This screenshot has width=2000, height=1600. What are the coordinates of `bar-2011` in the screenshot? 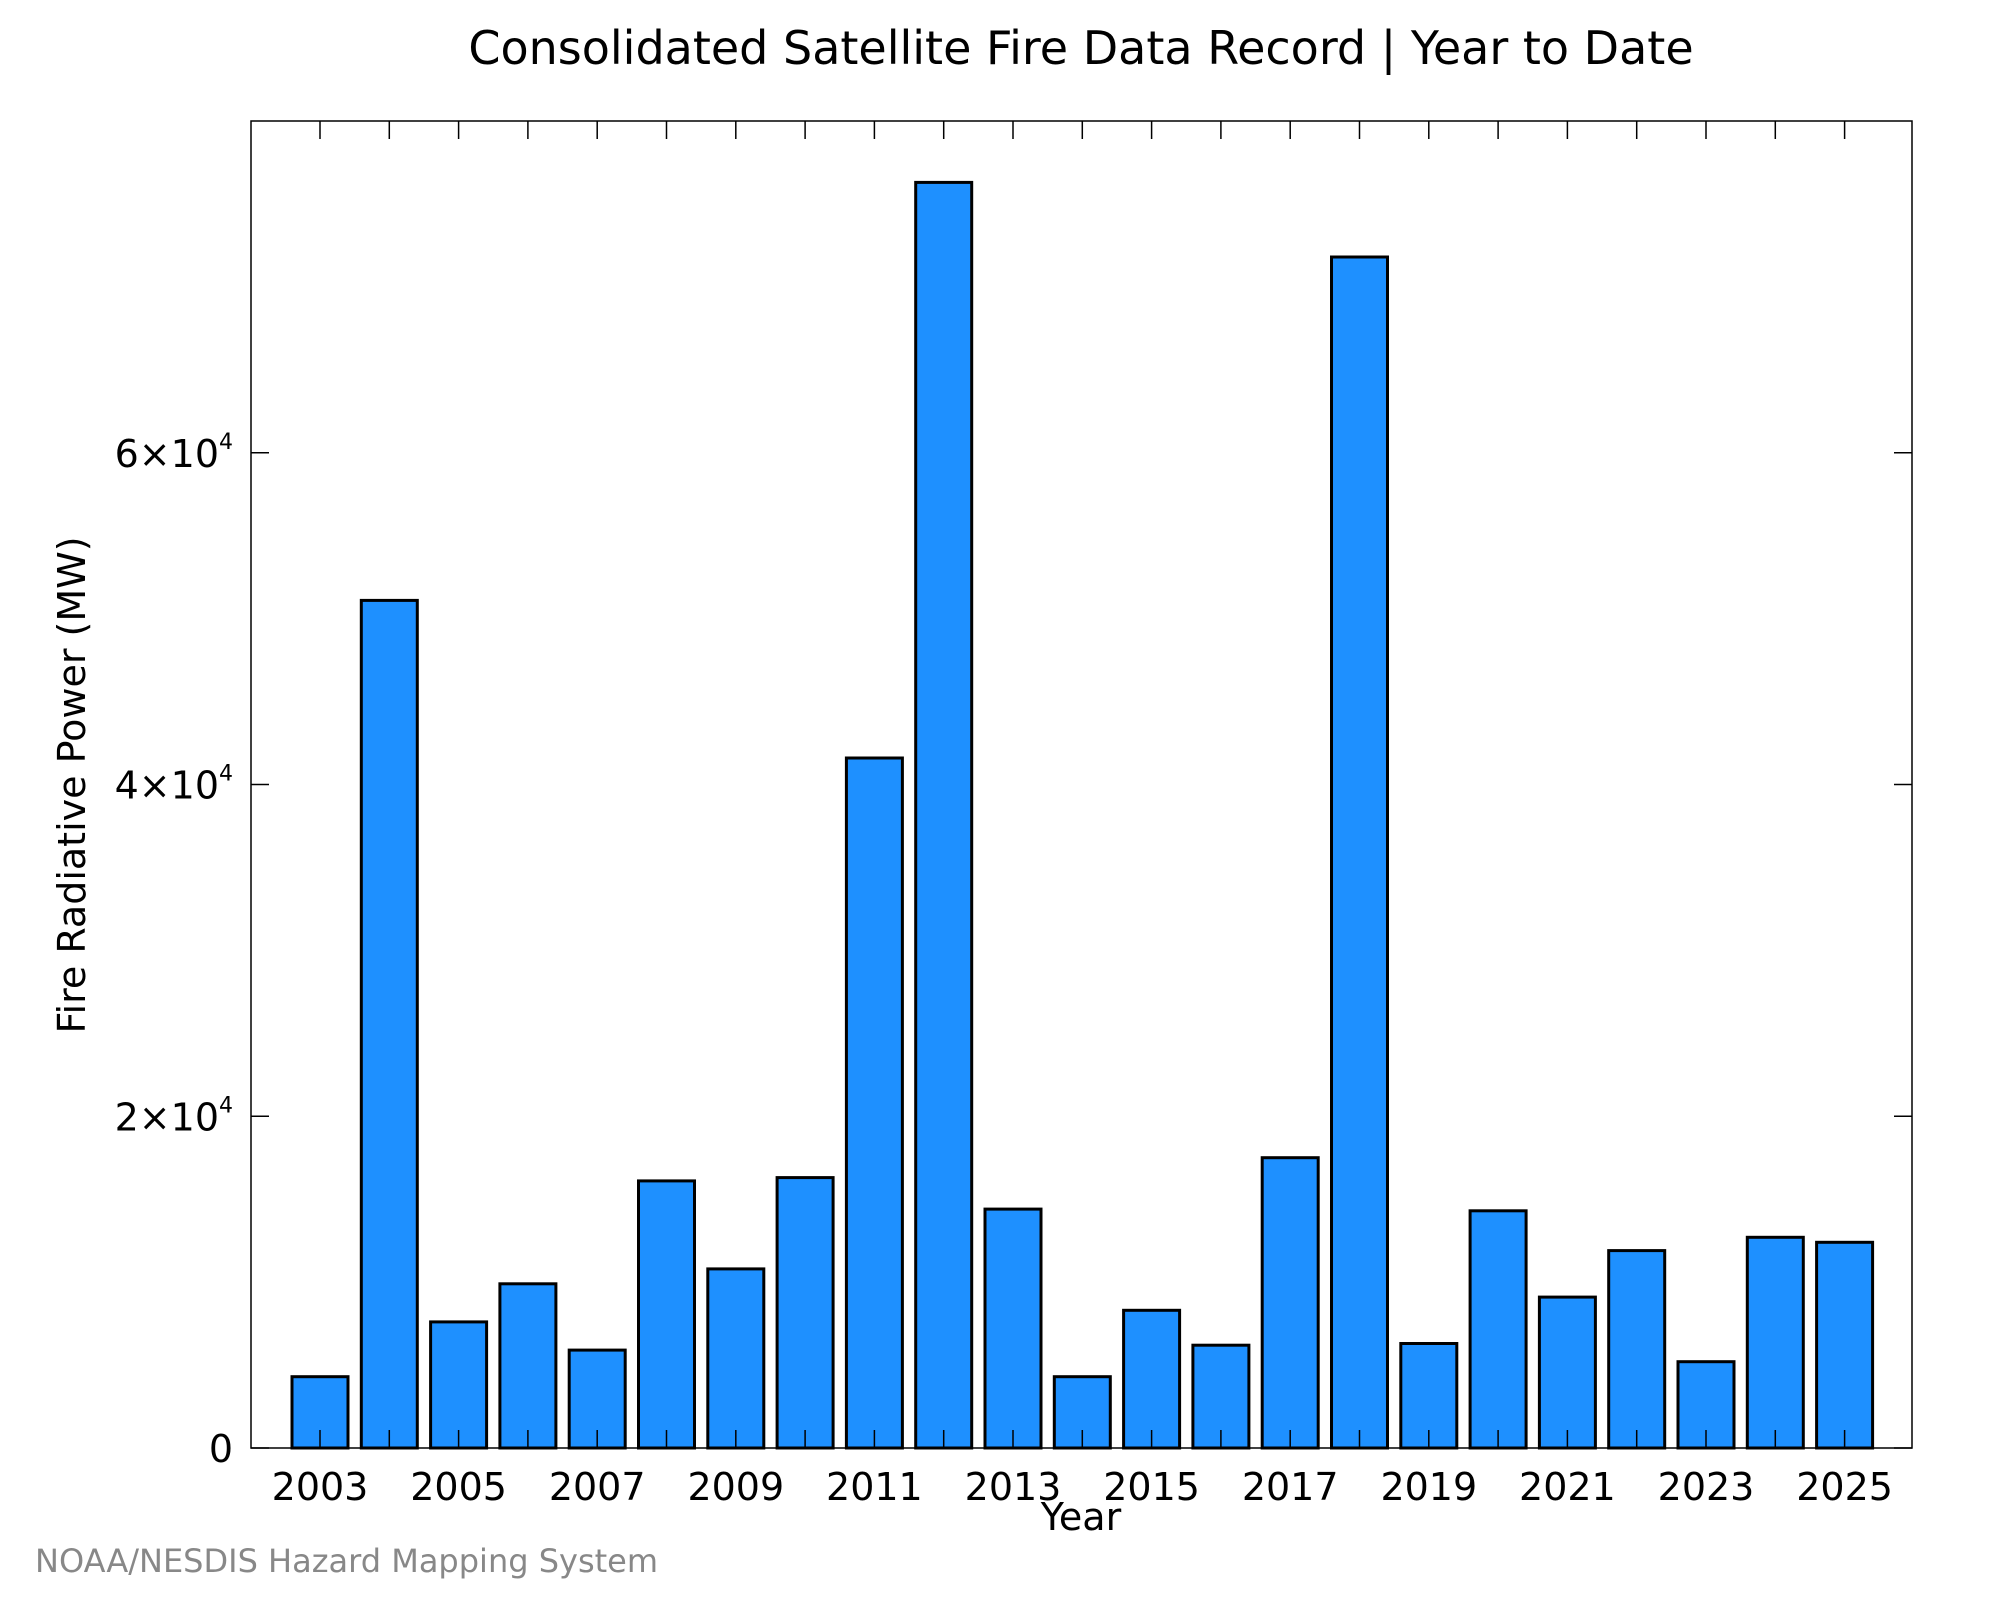 It's located at (874, 1103).